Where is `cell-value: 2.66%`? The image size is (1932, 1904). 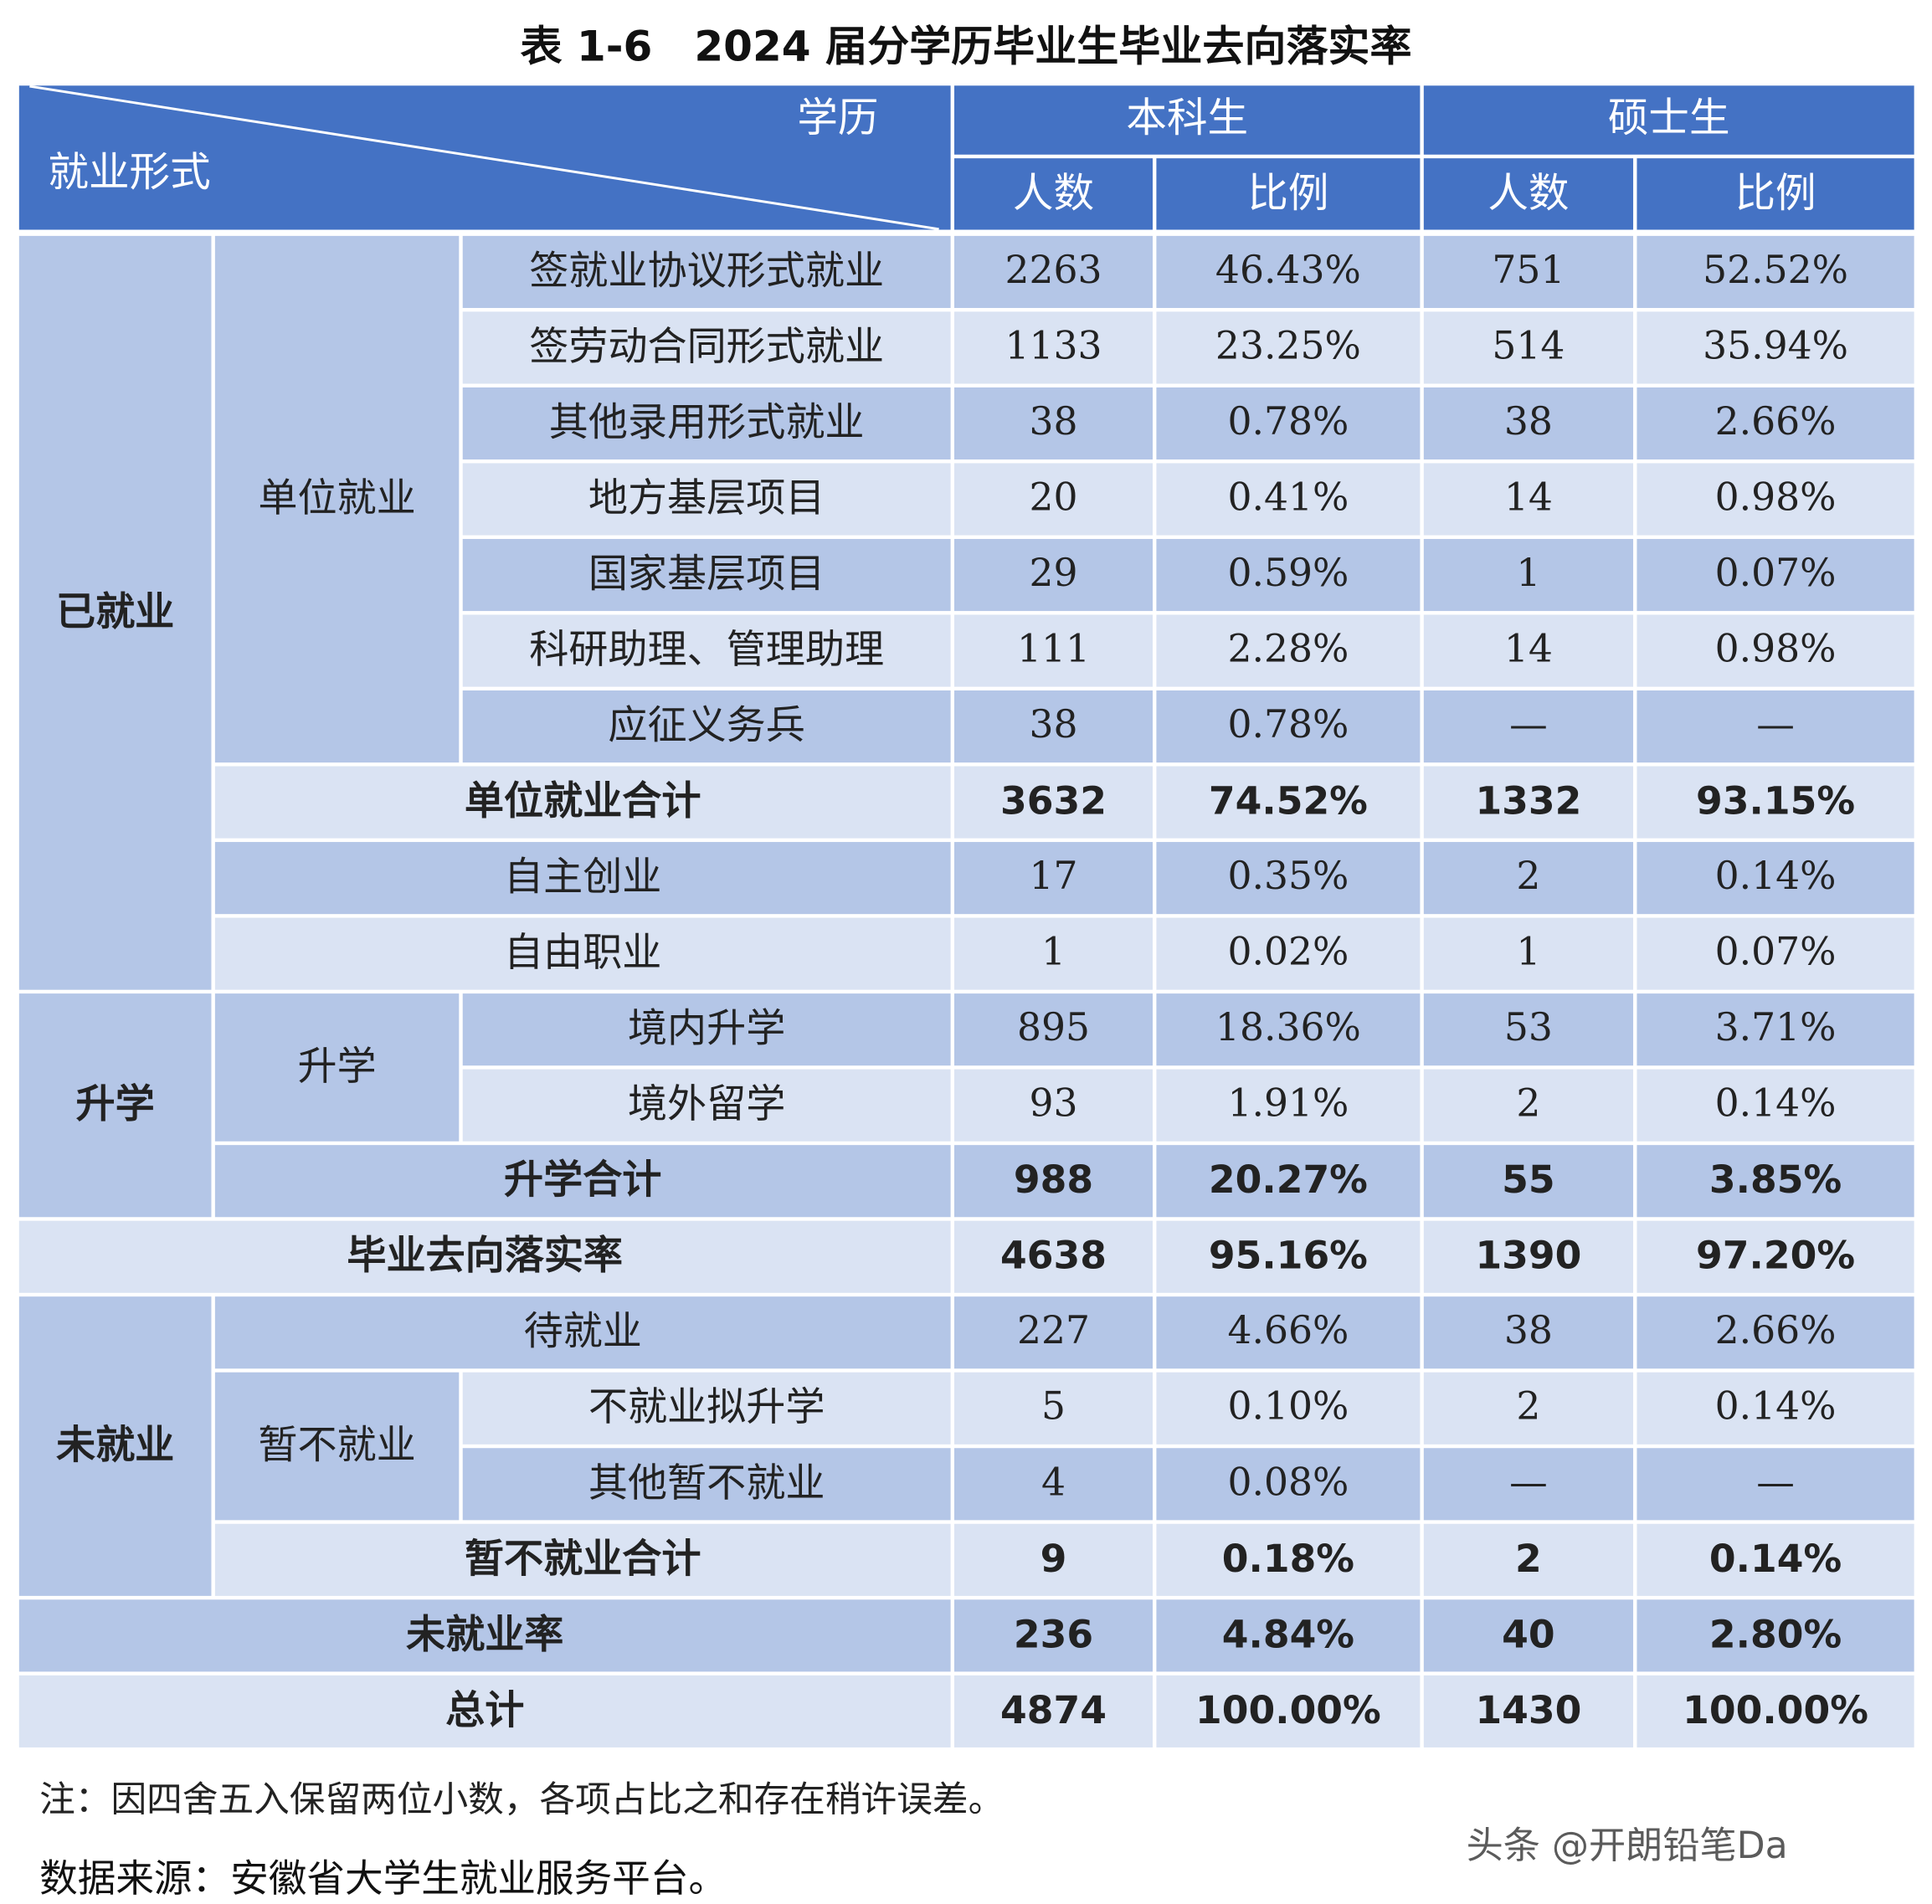
cell-value: 2.66% is located at coordinates (1776, 421).